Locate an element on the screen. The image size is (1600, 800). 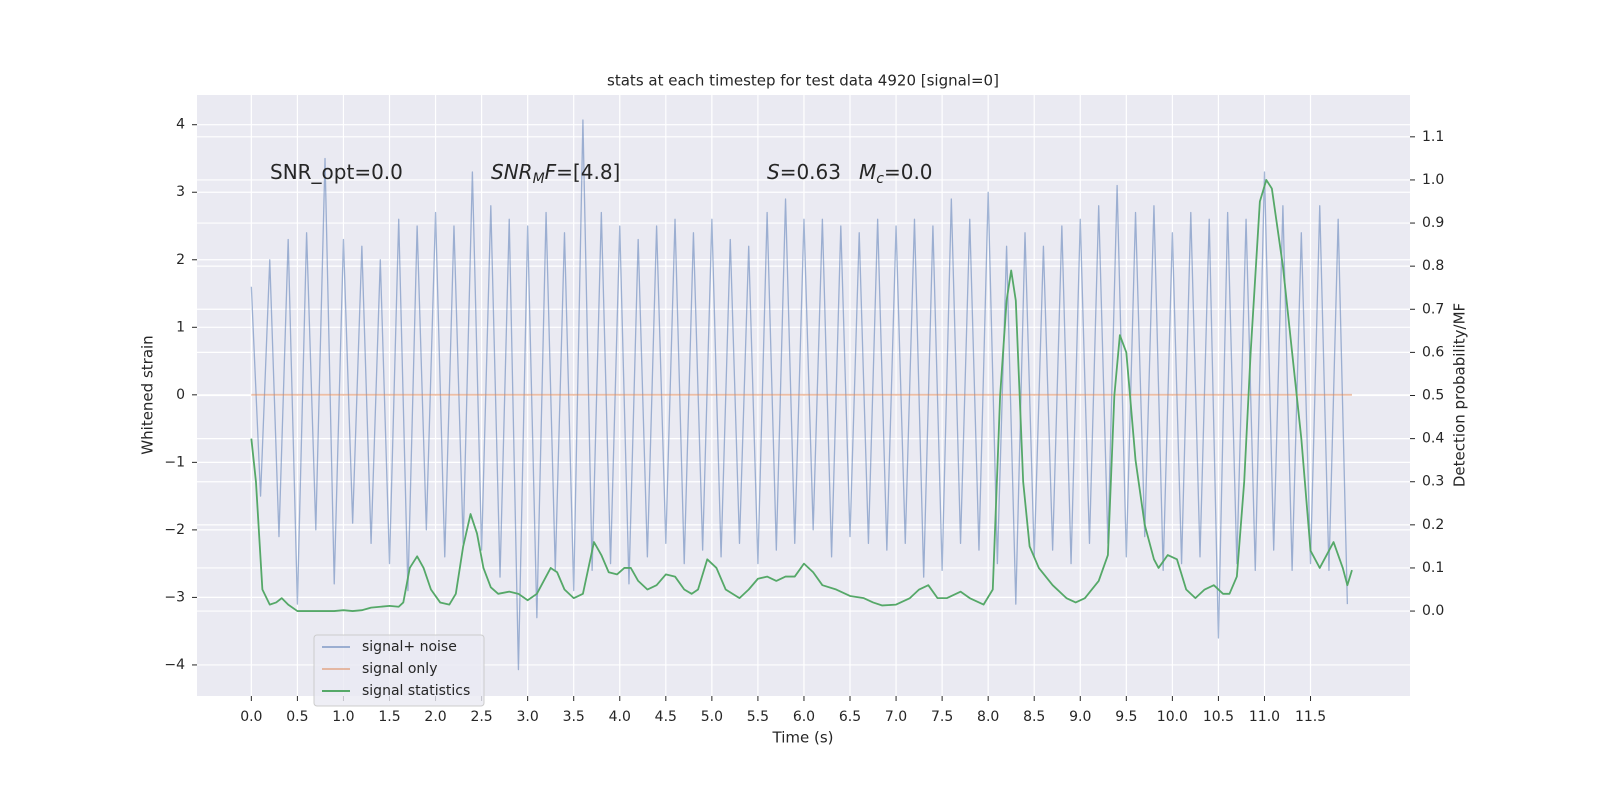
x-tick-label: 4.5 is located at coordinates (666, 717).